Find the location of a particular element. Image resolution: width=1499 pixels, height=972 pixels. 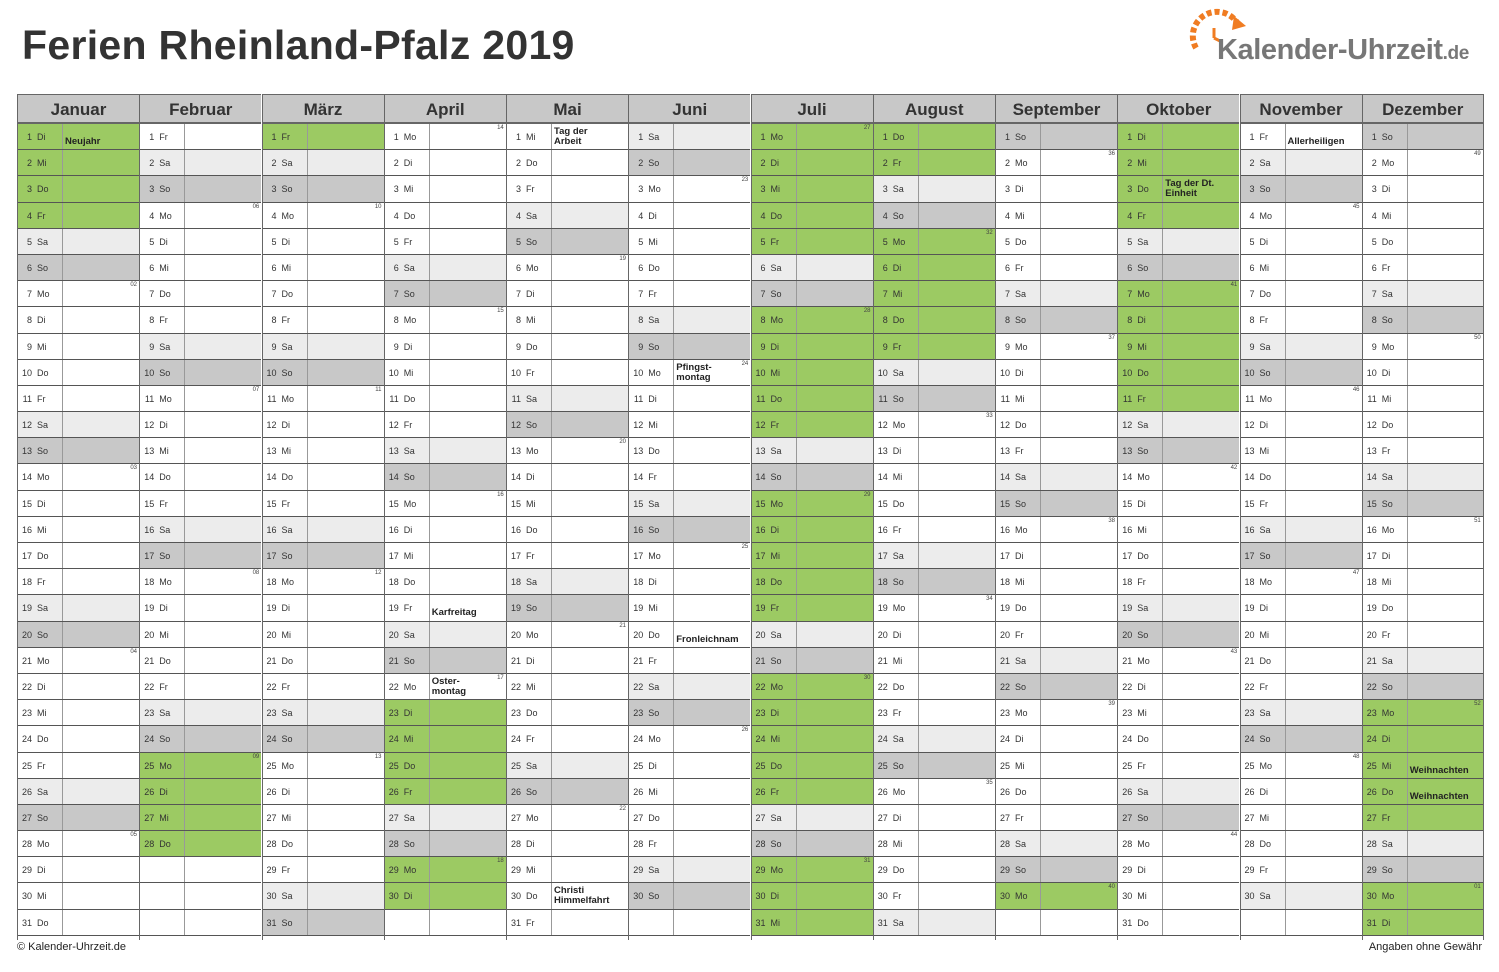

day-number: 25 is located at coordinates (1004, 765).